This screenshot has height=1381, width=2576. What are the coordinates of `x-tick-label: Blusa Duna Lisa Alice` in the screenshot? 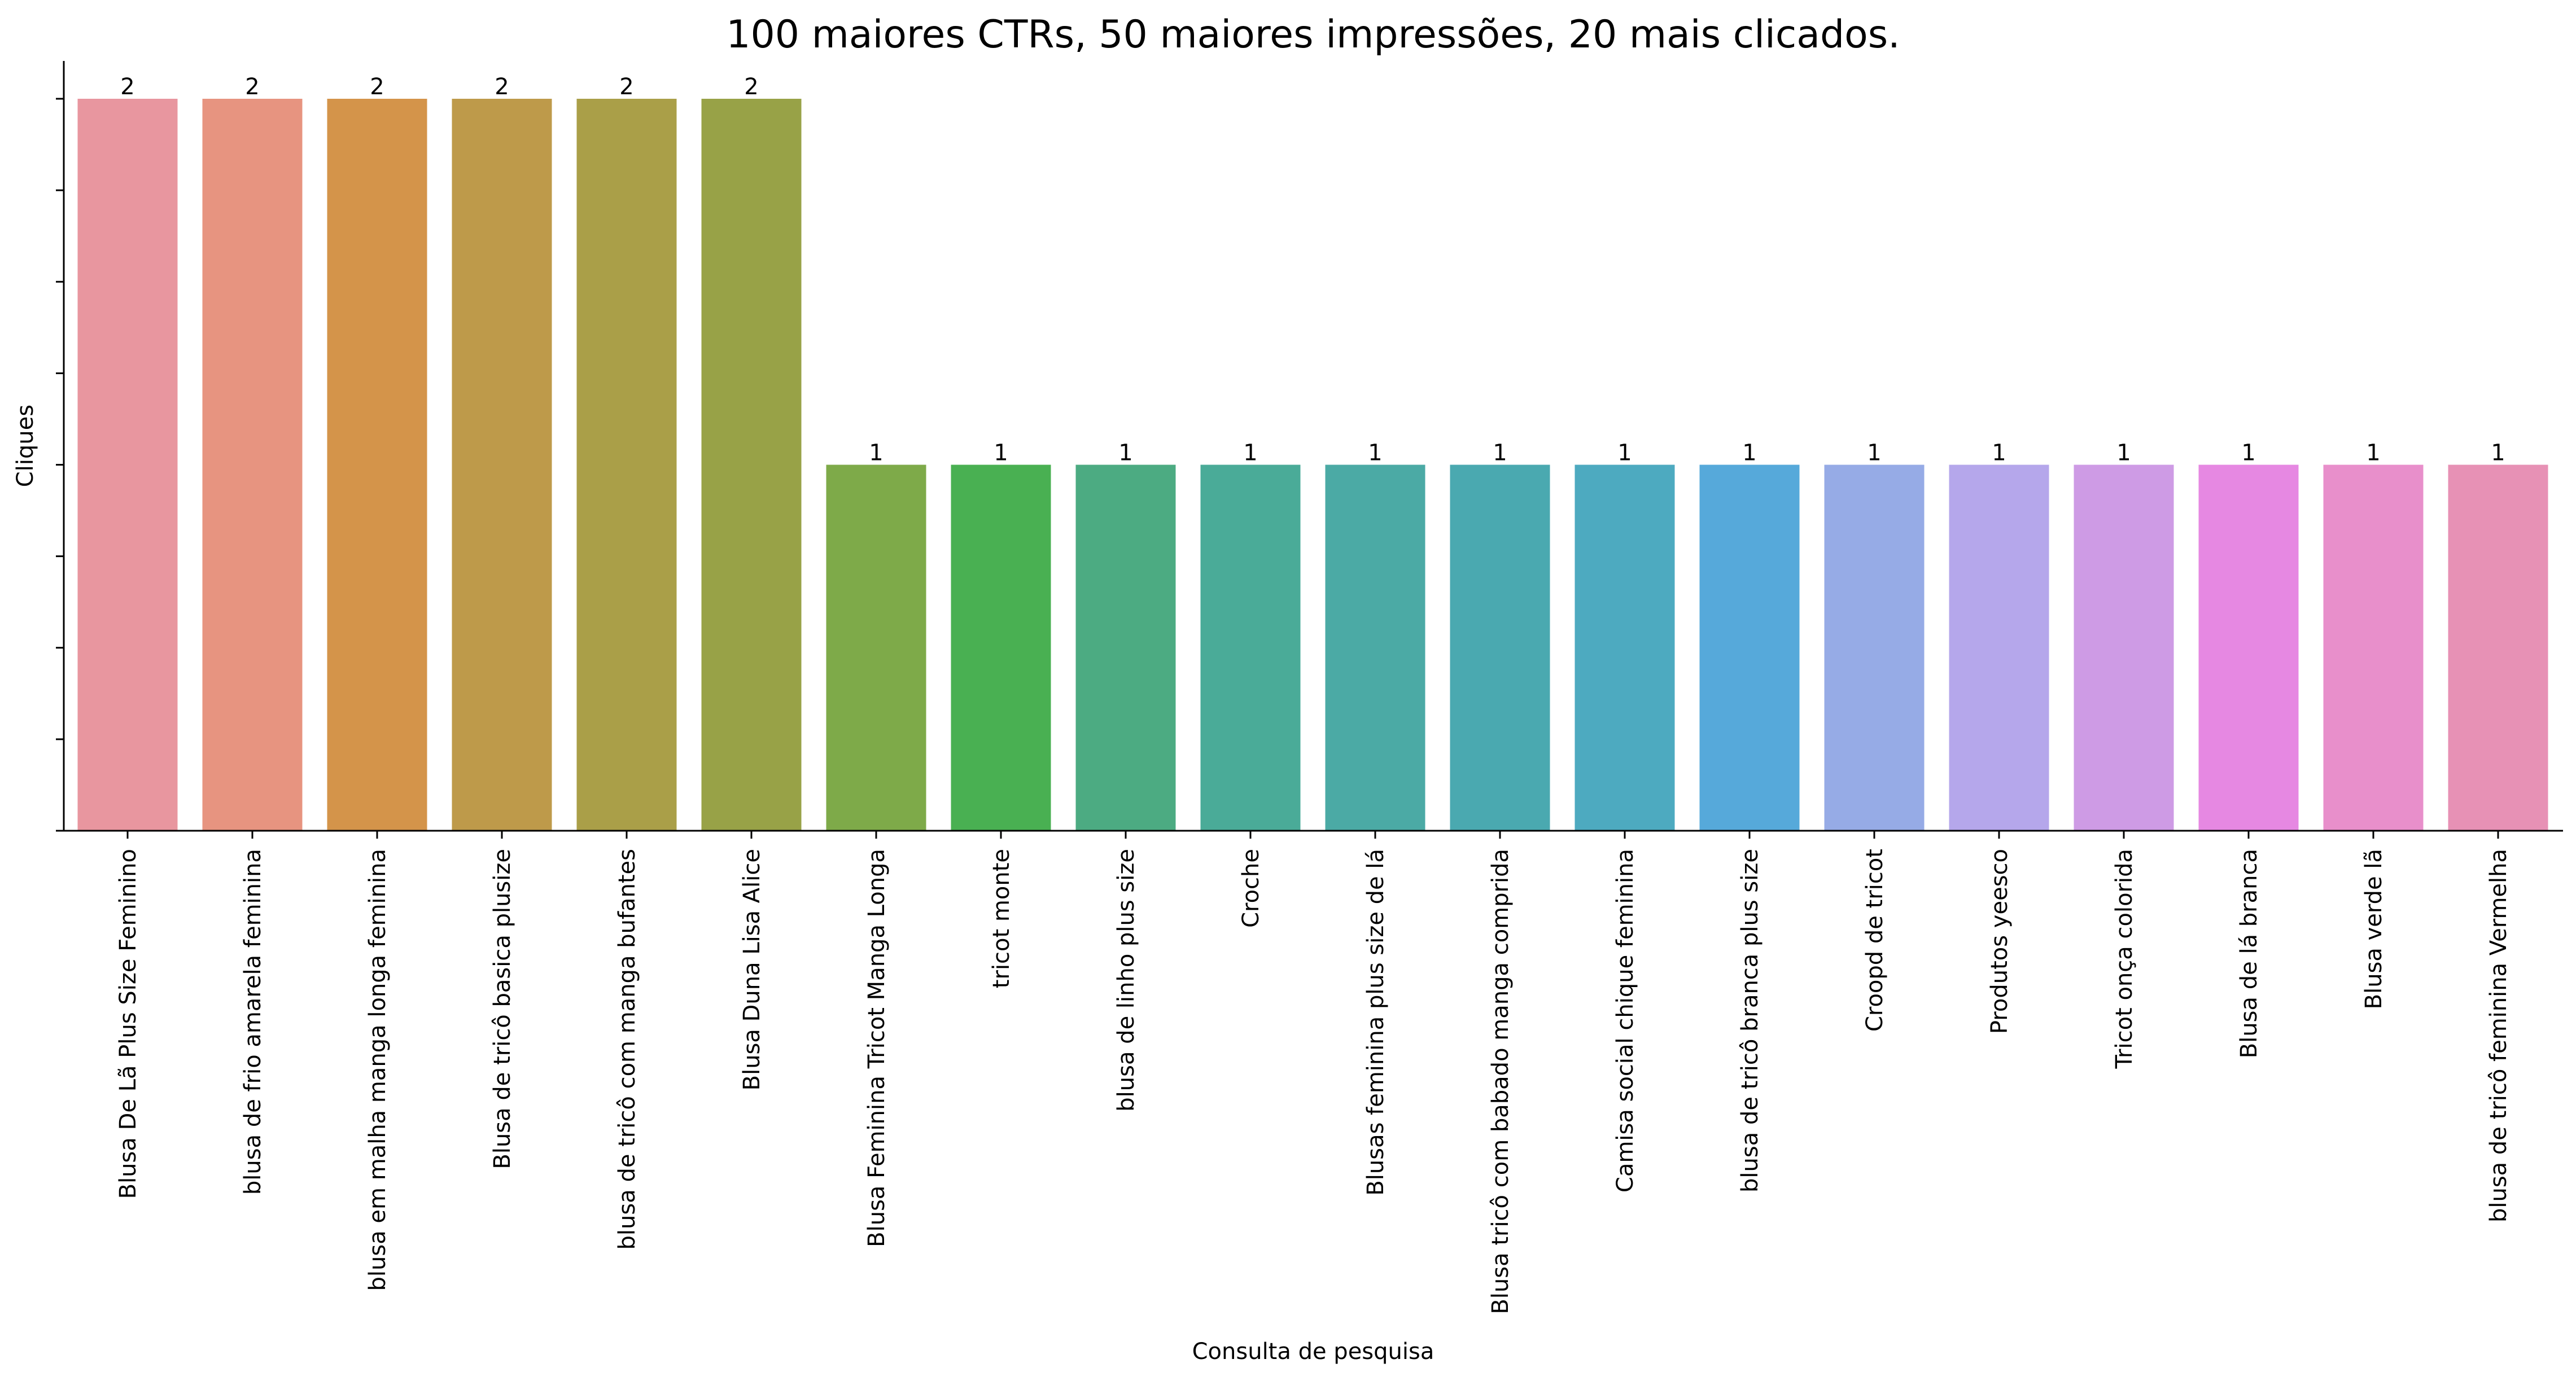 It's located at (752, 969).